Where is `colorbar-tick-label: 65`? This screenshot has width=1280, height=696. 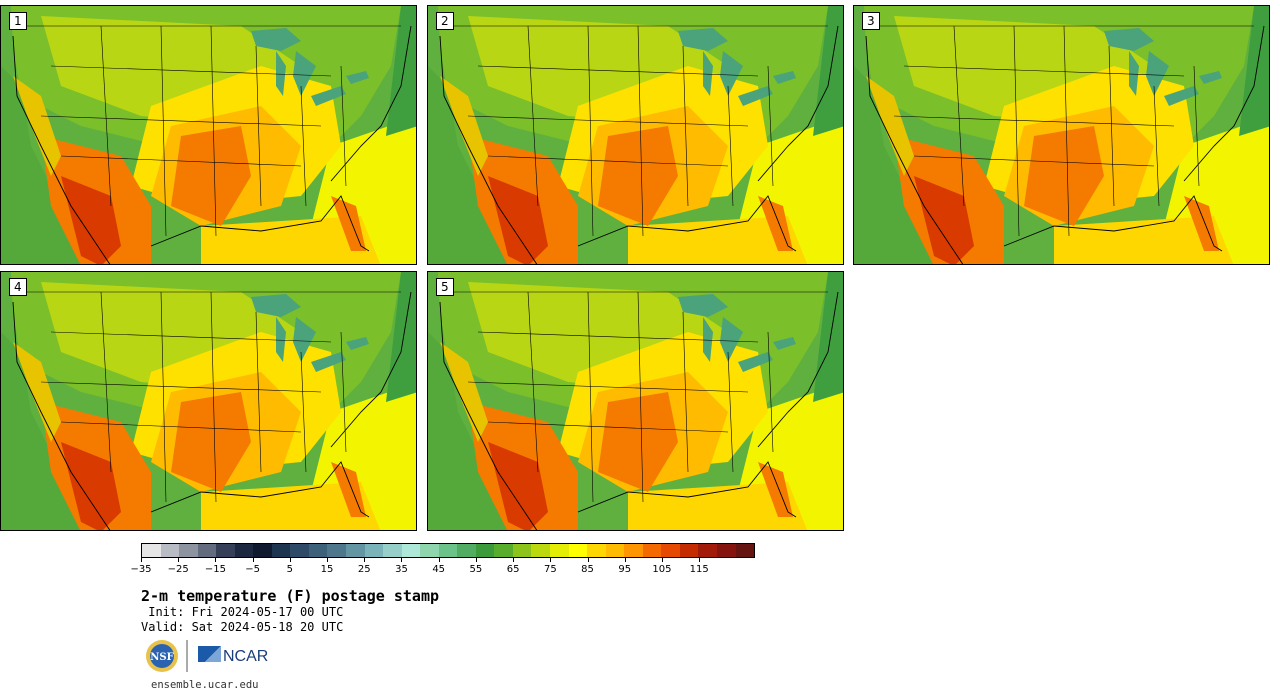 colorbar-tick-label: 65 is located at coordinates (513, 569).